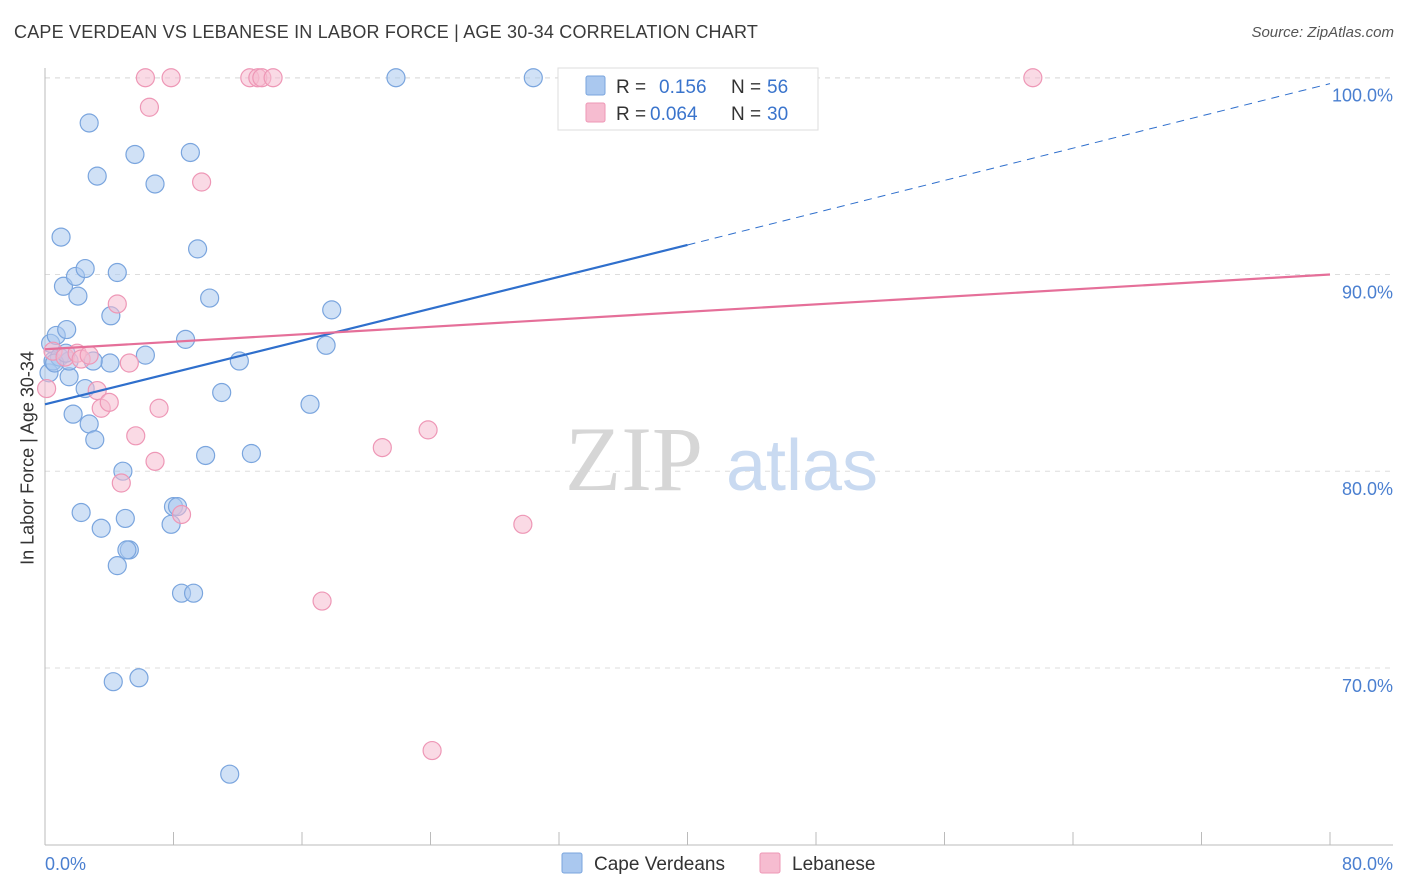  Describe the element at coordinates (1367, 292) in the screenshot. I see `y-tick-label-2: 90.0%` at that location.